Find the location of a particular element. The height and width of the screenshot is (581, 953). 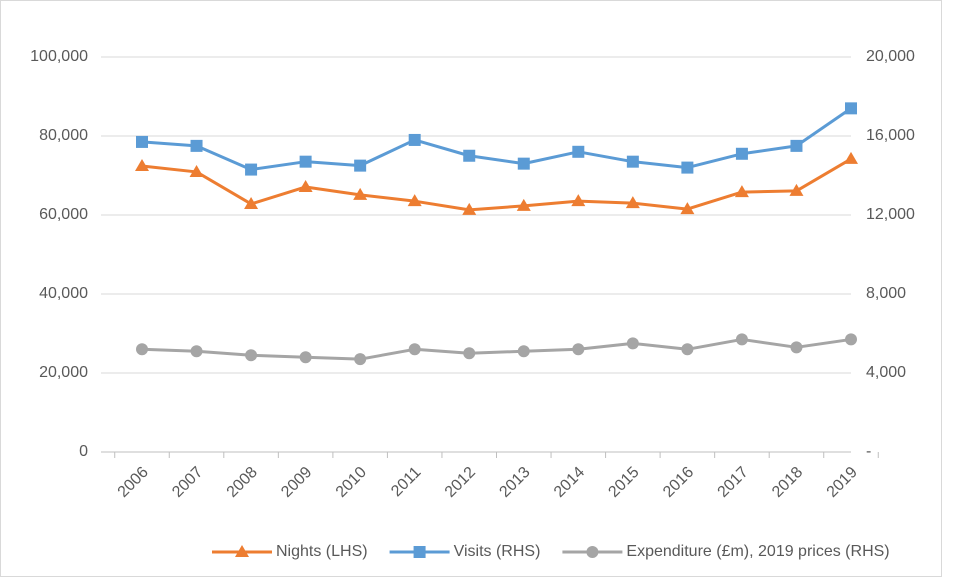

y-tick-label: 0 is located at coordinates (83, 451).